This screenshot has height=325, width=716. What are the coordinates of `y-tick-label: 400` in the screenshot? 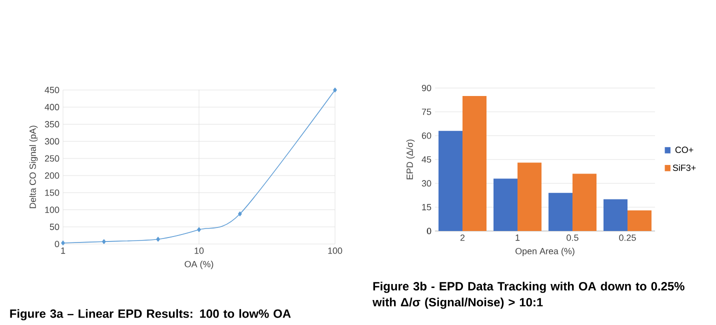 It's located at (52, 107).